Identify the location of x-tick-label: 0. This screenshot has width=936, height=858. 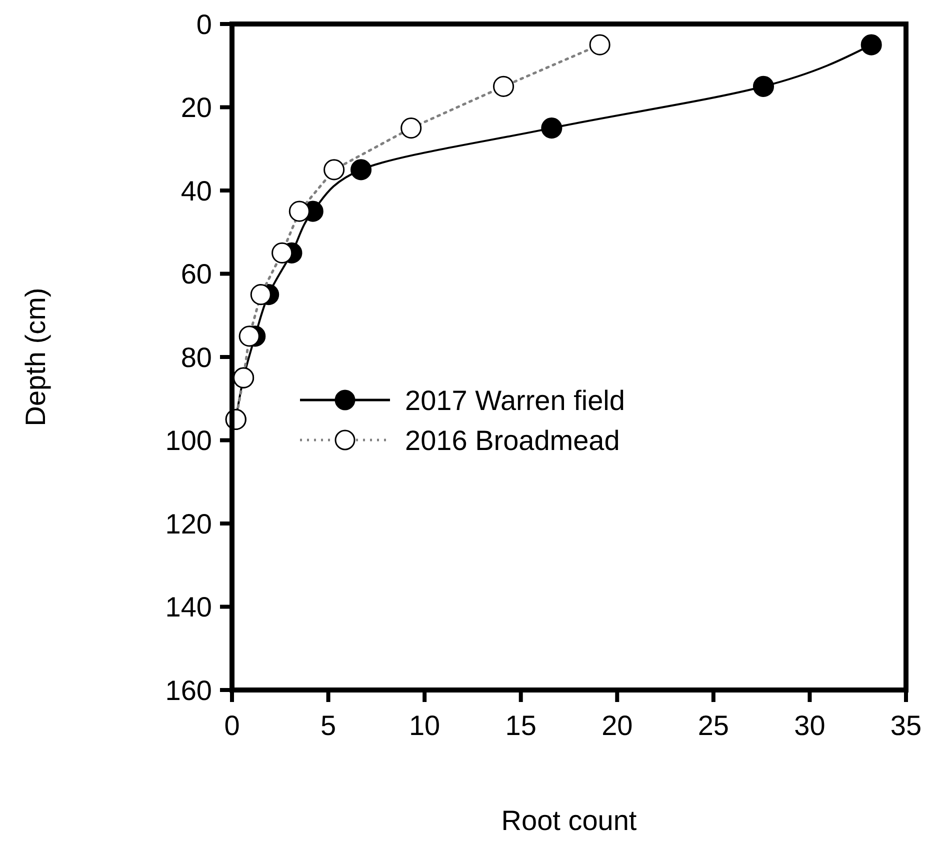
(232, 725).